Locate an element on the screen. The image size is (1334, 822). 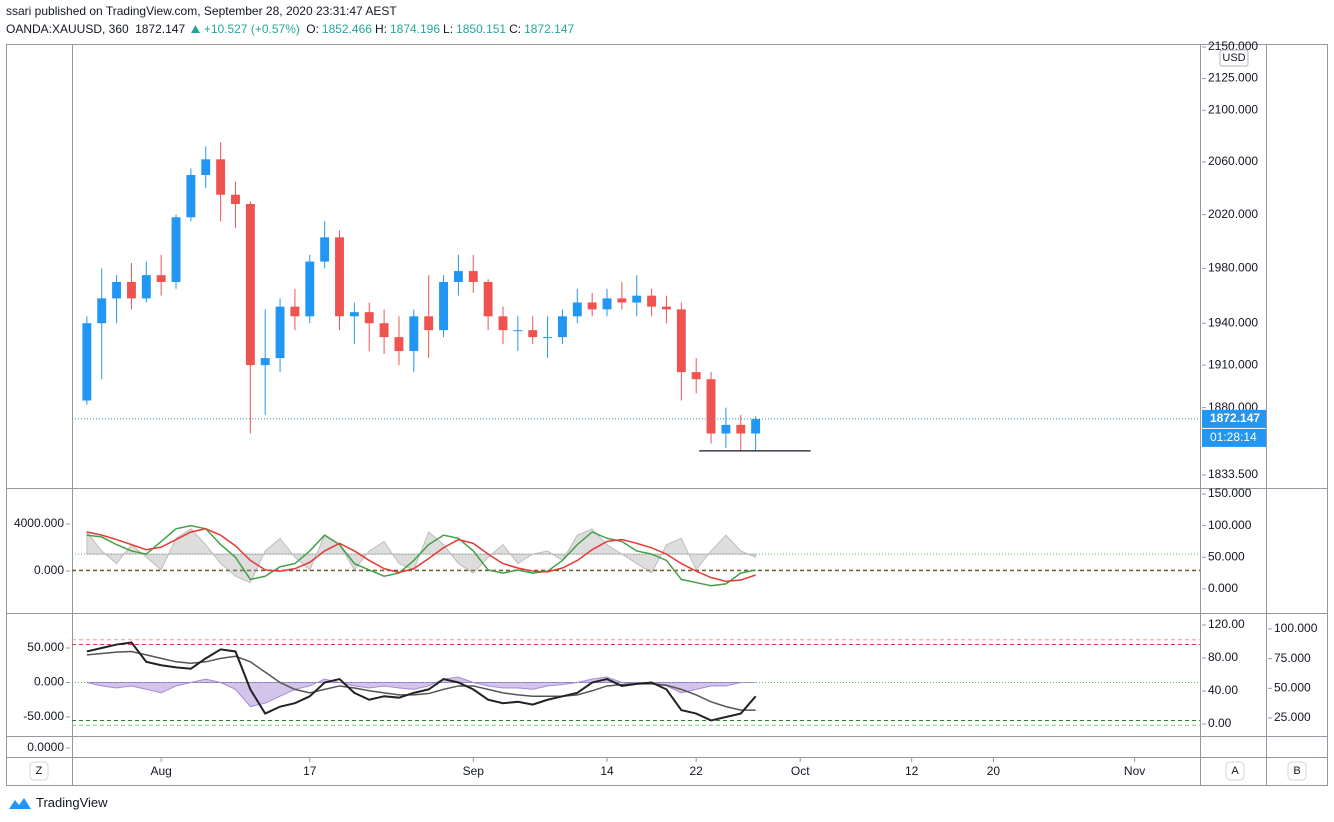
tick-label: 1980.000 is located at coordinates (1233, 268).